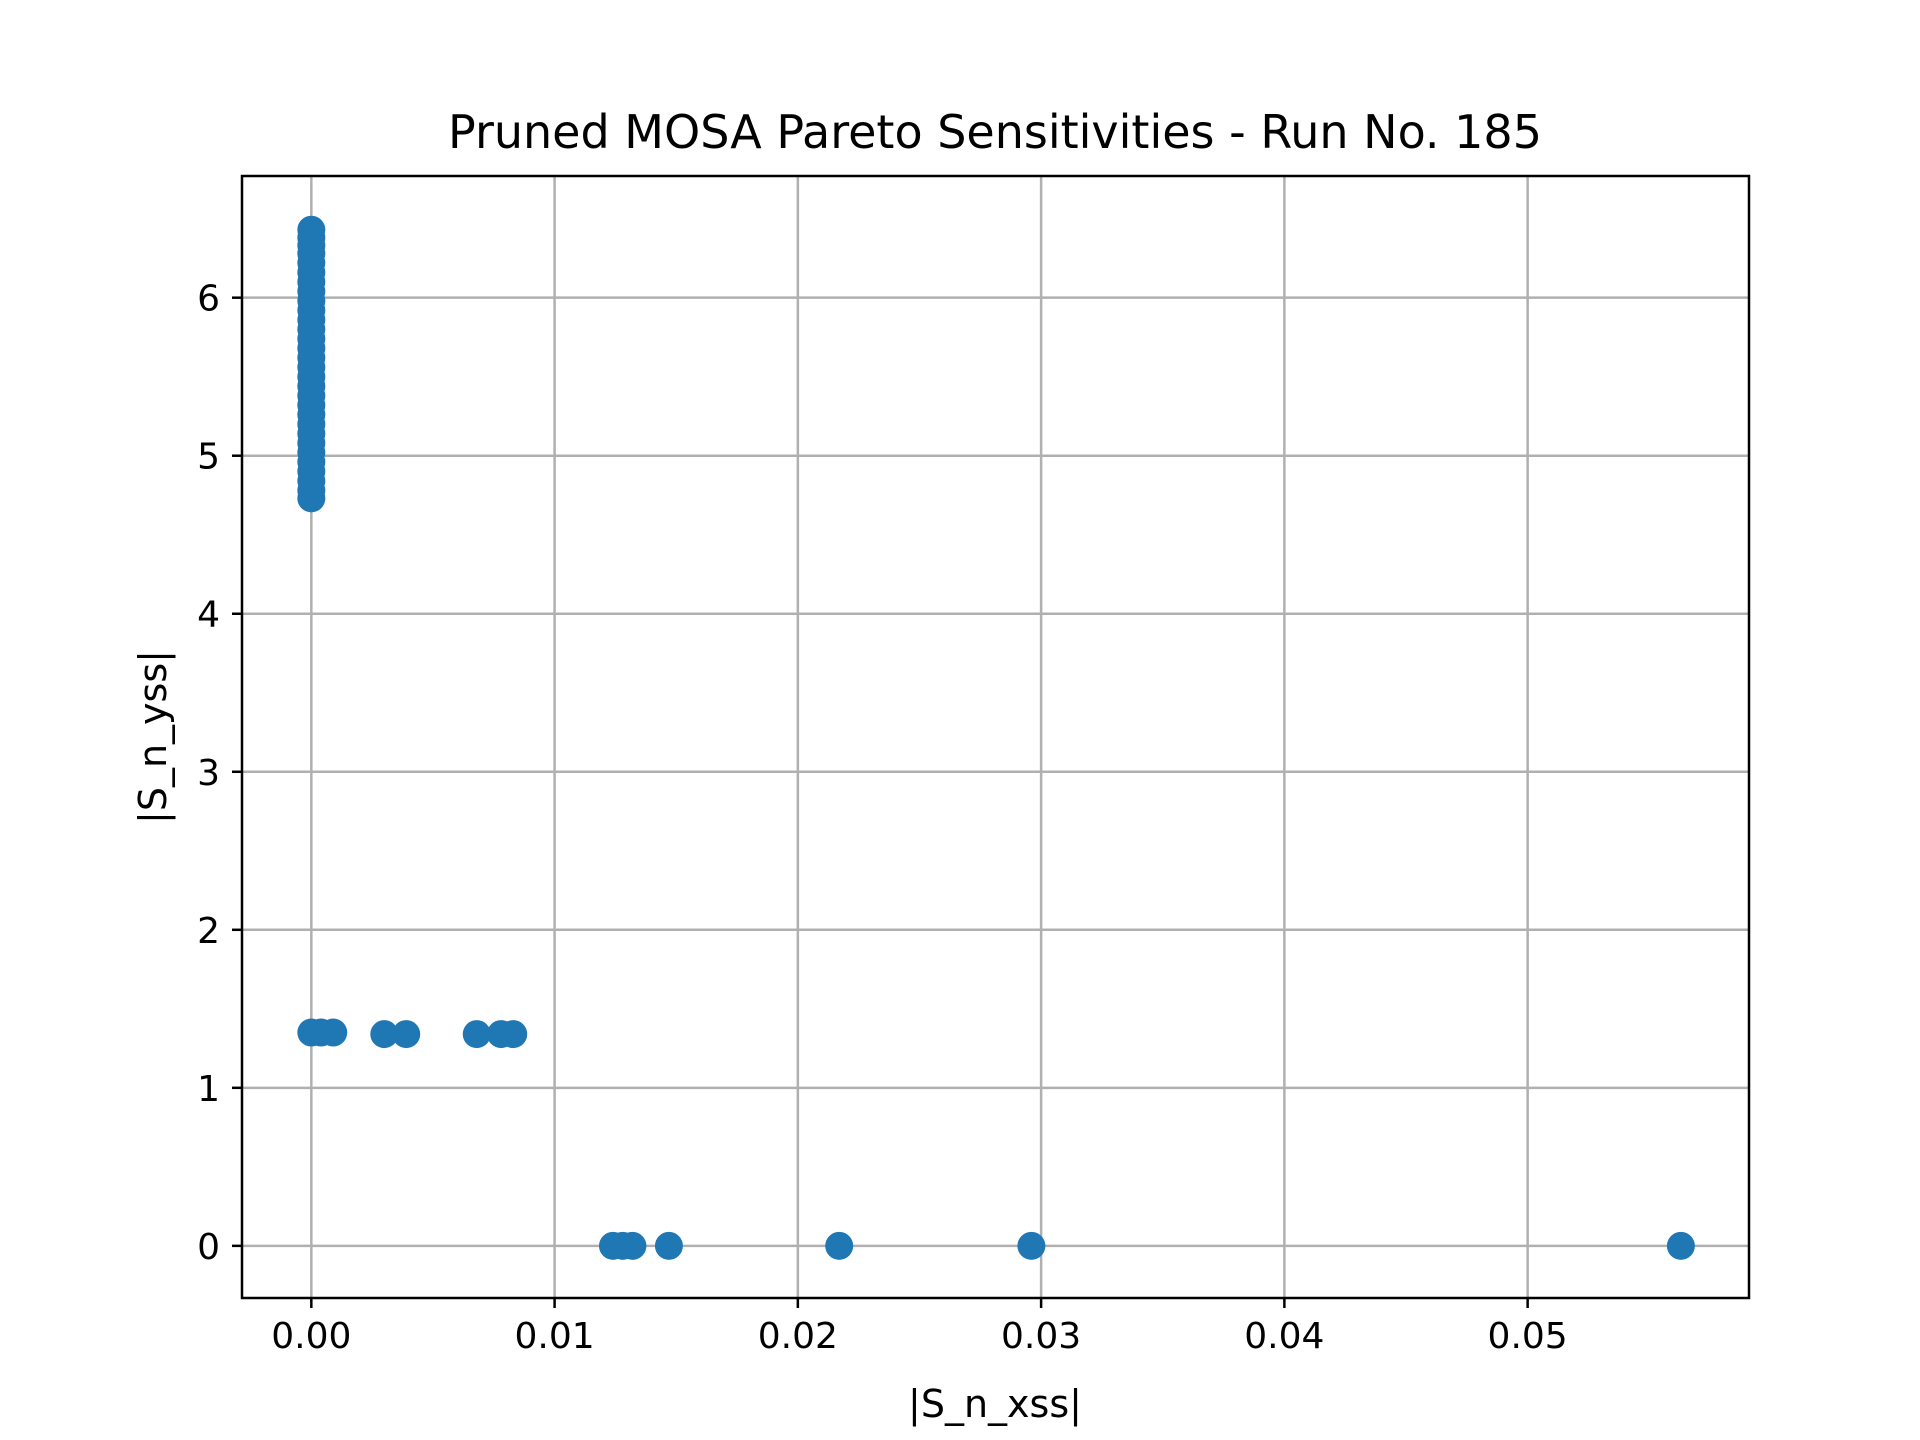 The height and width of the screenshot is (1440, 1920). I want to click on y-tick-label: 2, so click(208, 931).